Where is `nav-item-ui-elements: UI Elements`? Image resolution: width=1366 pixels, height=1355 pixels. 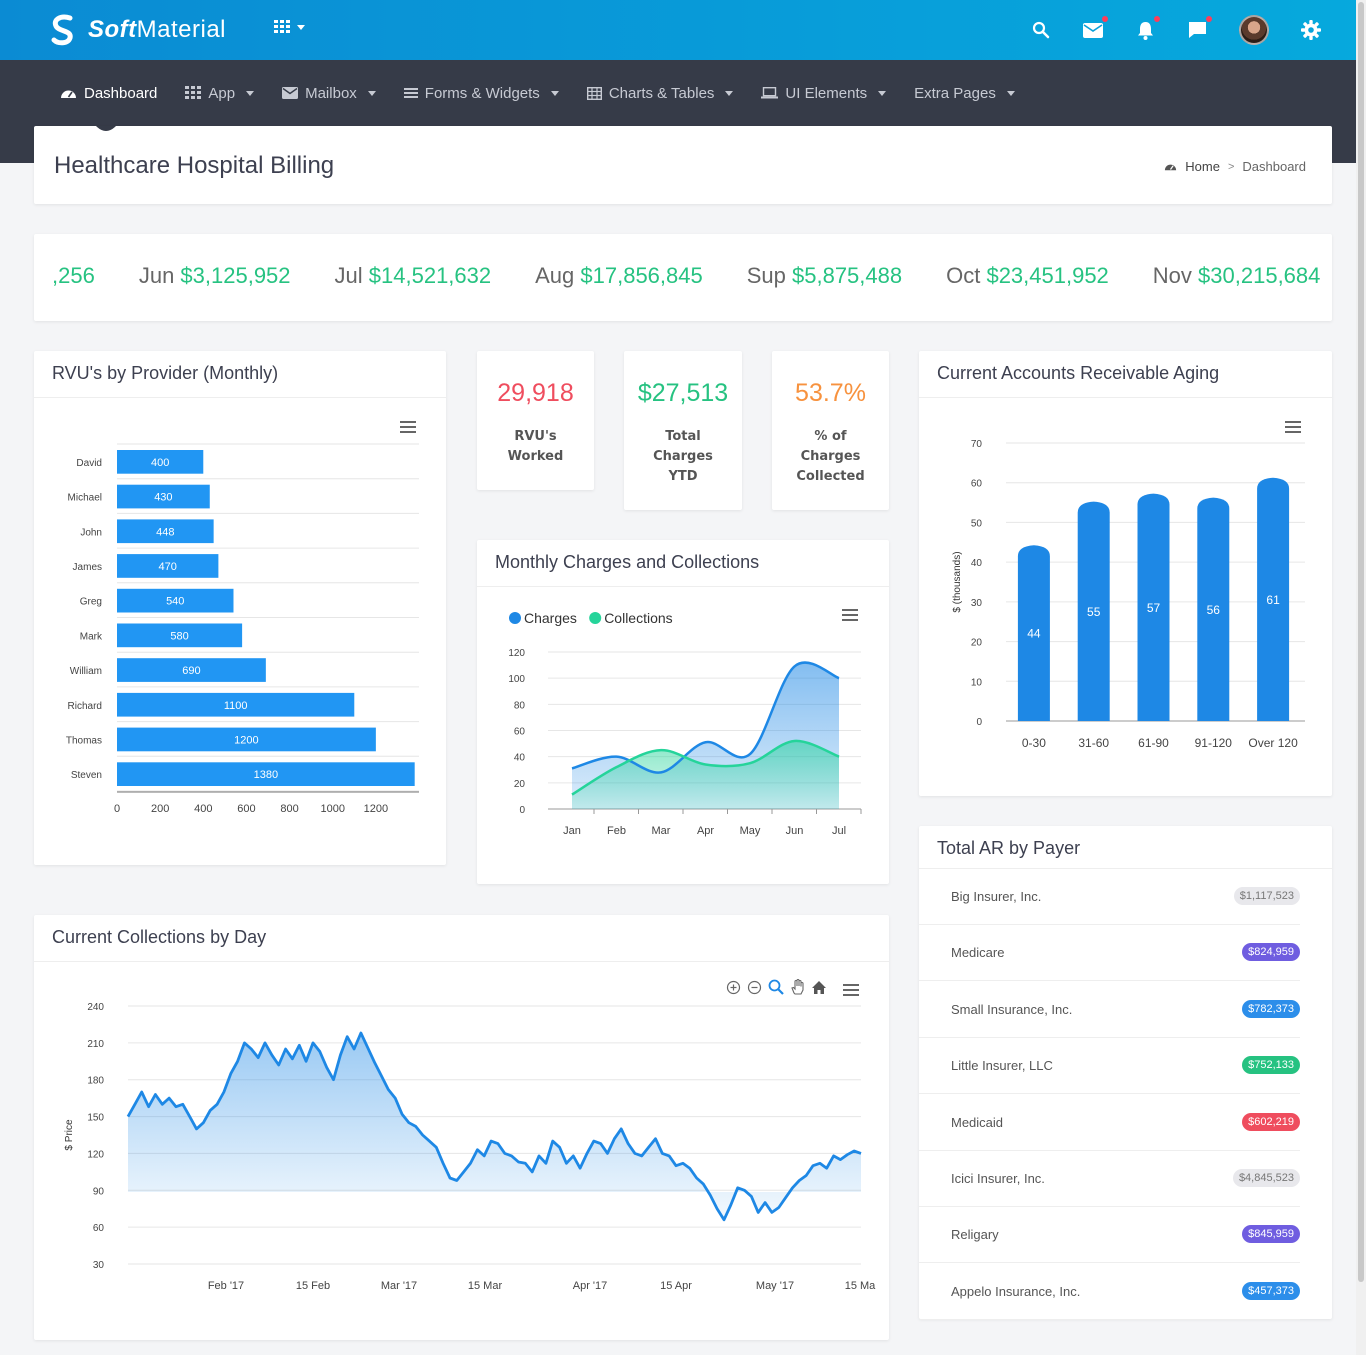
nav-item-ui-elements: UI Elements is located at coordinates (824, 93).